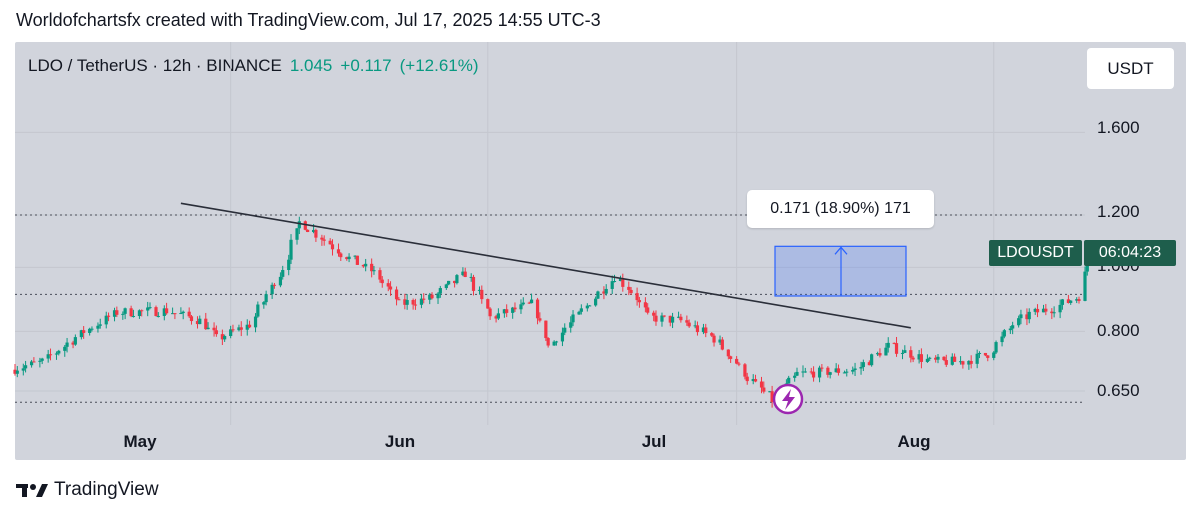  What do you see at coordinates (311, 65) in the screenshot?
I see `last-price: 1.045` at bounding box center [311, 65].